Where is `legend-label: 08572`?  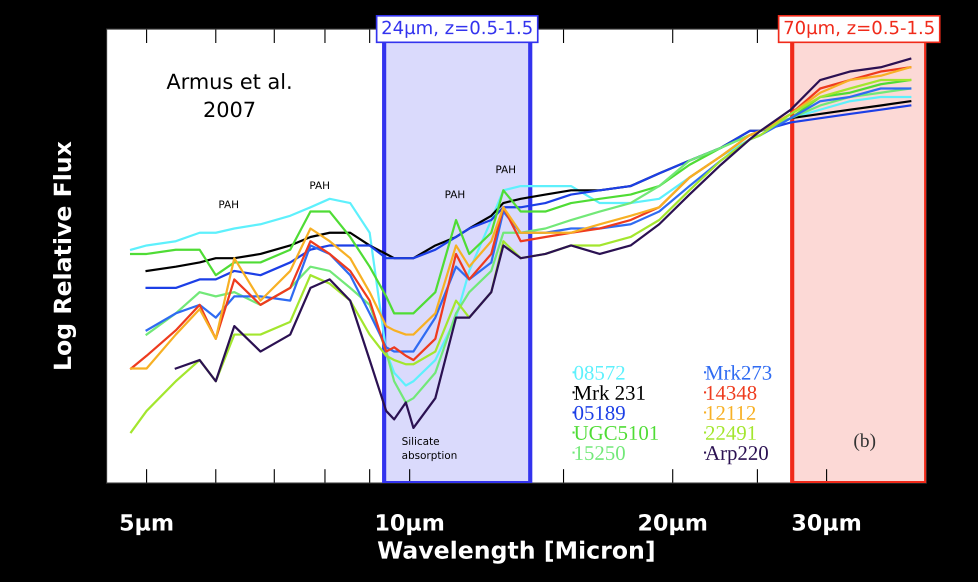
legend-label: 08572 is located at coordinates (599, 373).